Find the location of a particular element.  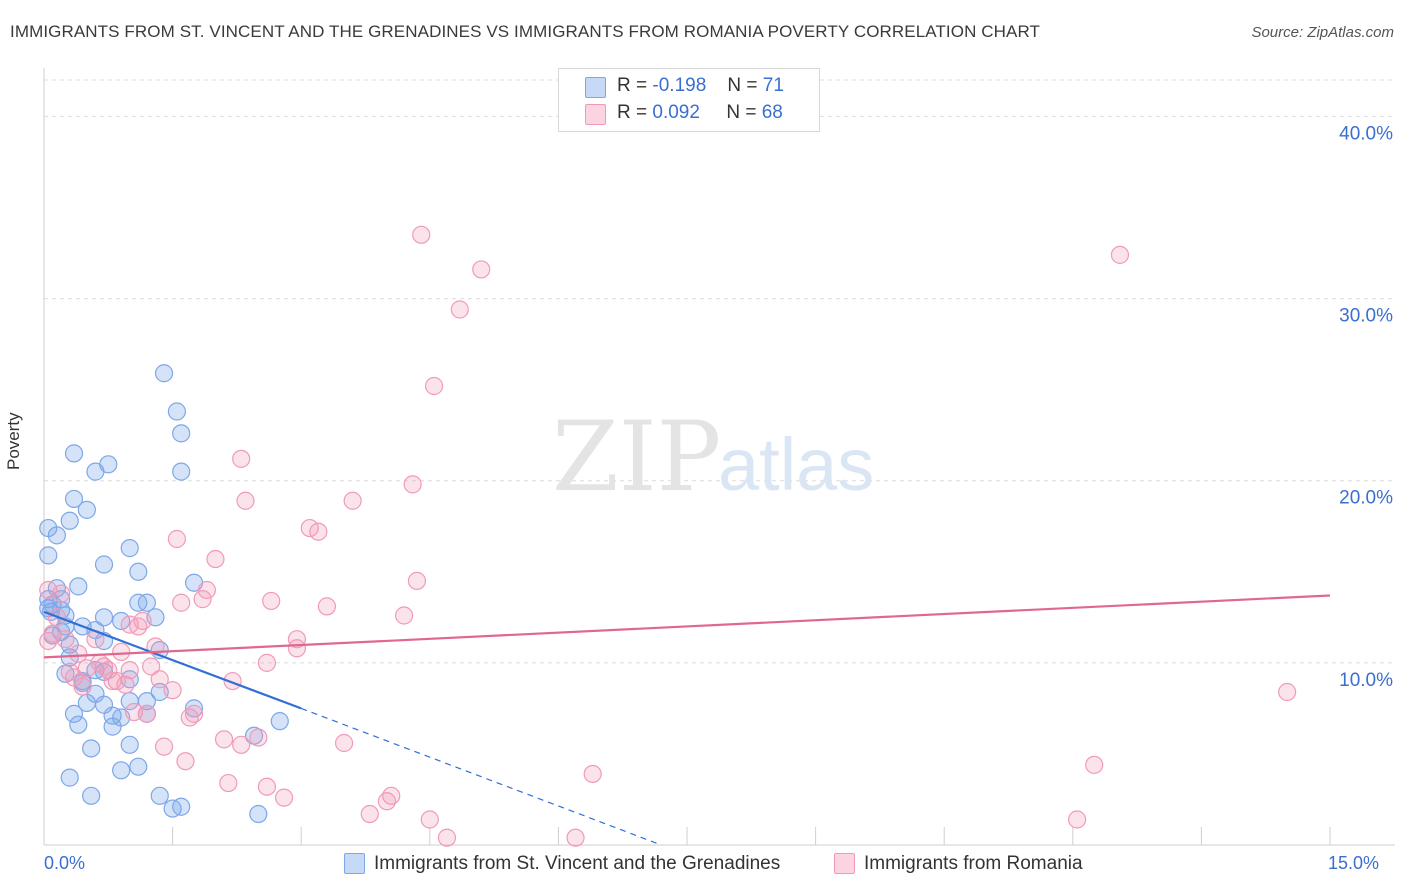

watermark-atlas: atlas is located at coordinates (796, 464).